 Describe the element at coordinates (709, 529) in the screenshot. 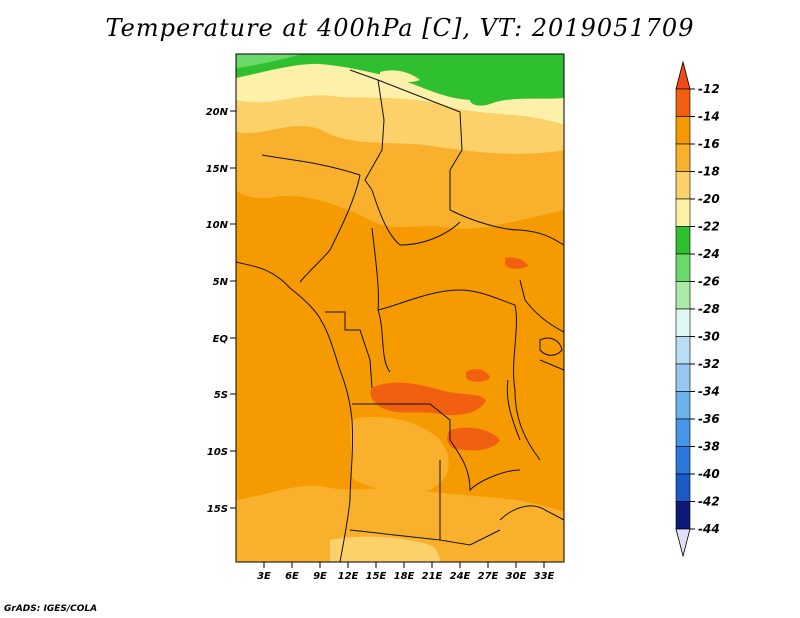

I see `colorbar-label: -44` at that location.